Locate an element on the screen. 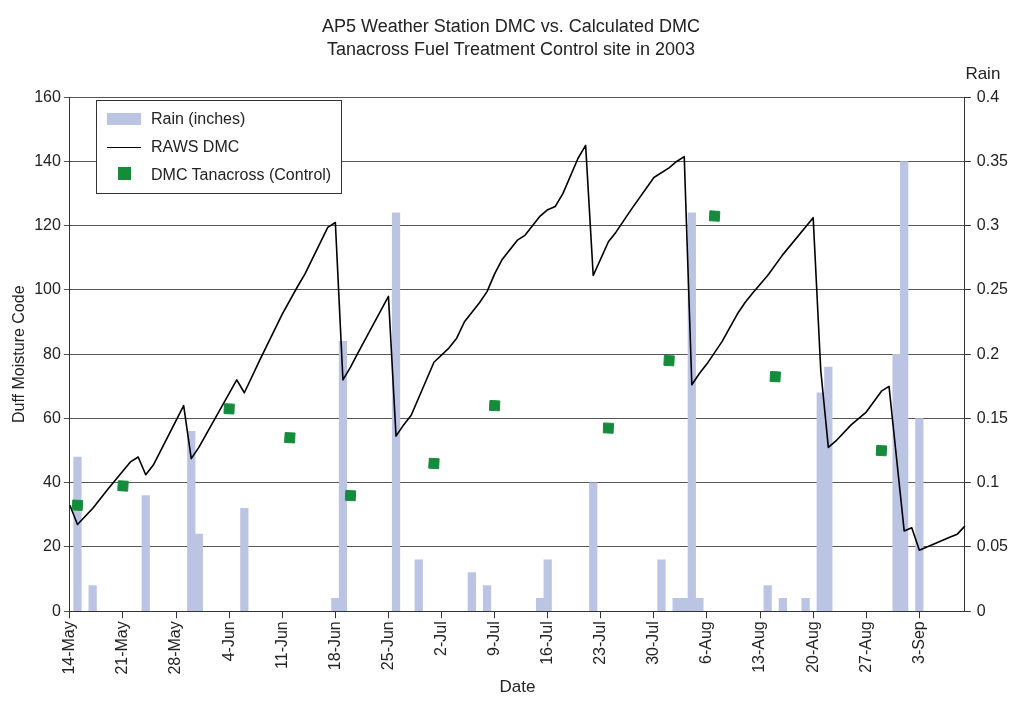 This screenshot has width=1028, height=702. y2-tick-label: 0.4 is located at coordinates (988, 96).